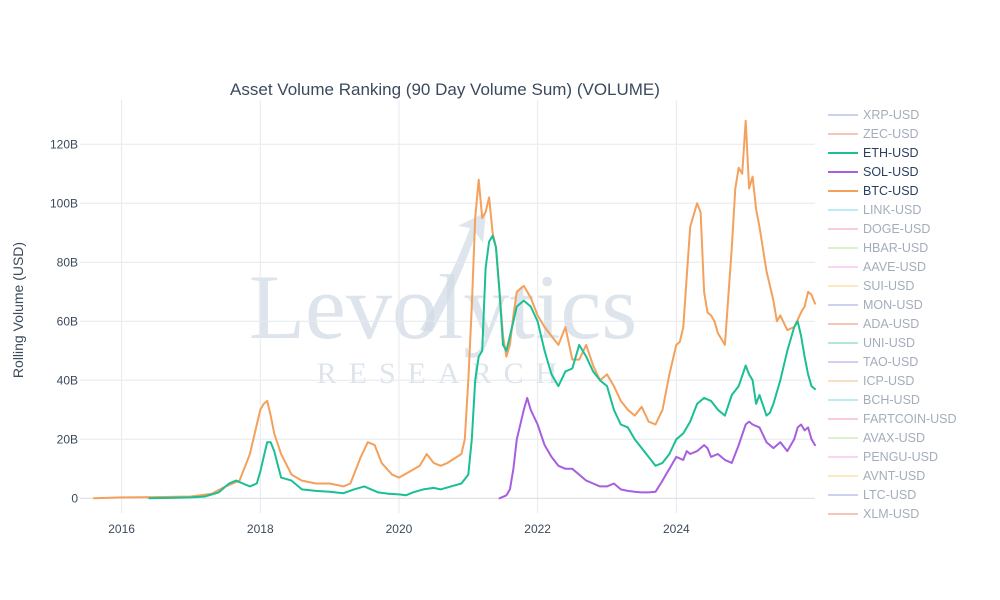 This screenshot has height=600, width=1000. What do you see at coordinates (900, 457) in the screenshot?
I see `legend-label: PENGU-USD` at bounding box center [900, 457].